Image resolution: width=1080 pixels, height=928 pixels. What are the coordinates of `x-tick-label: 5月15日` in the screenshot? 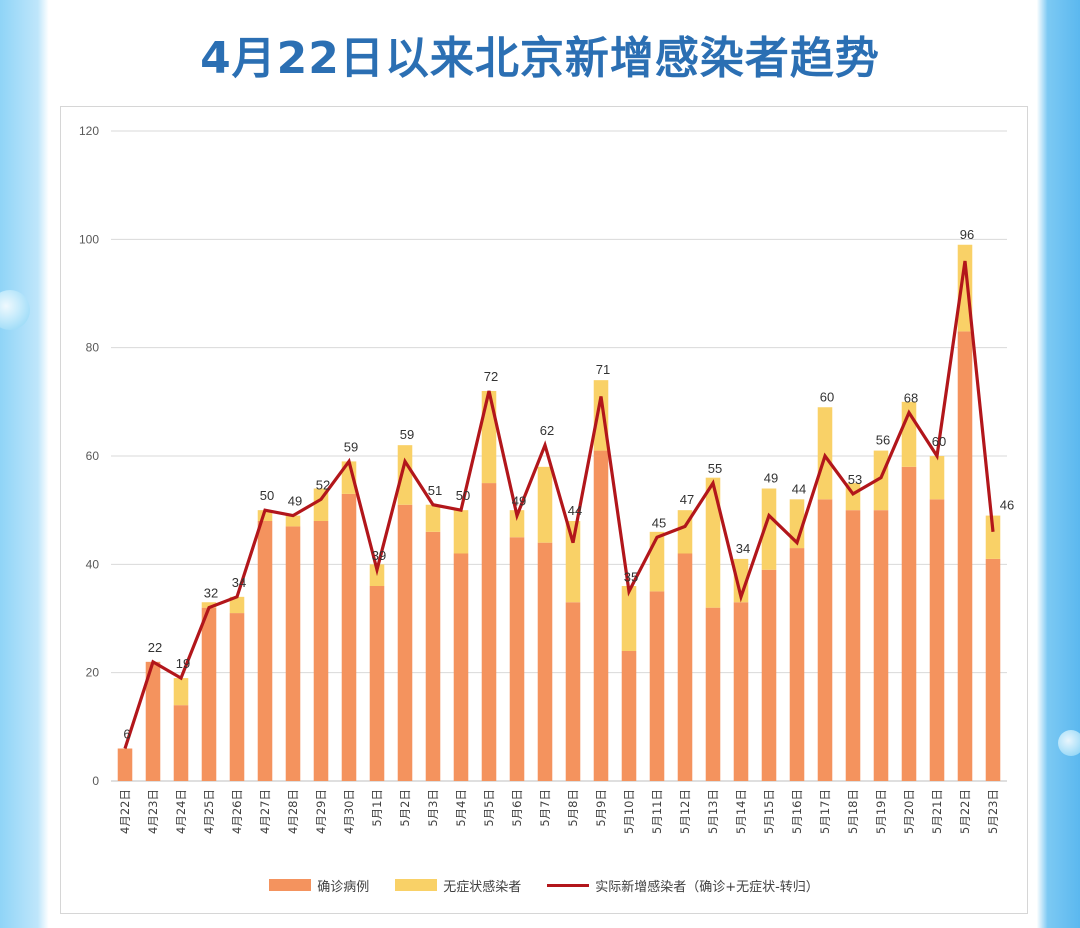 It's located at (769, 811).